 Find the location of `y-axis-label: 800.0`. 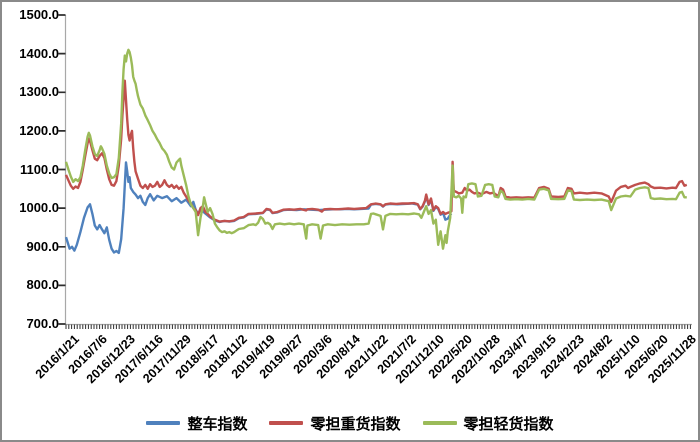

y-axis-label: 800.0 is located at coordinates (42, 285).